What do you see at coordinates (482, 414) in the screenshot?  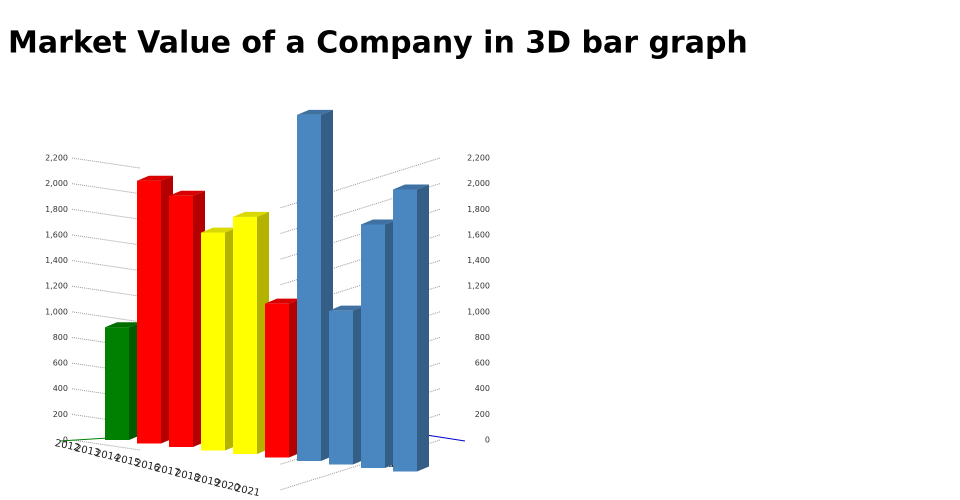 I see `y-tick-label-right: 200` at bounding box center [482, 414].